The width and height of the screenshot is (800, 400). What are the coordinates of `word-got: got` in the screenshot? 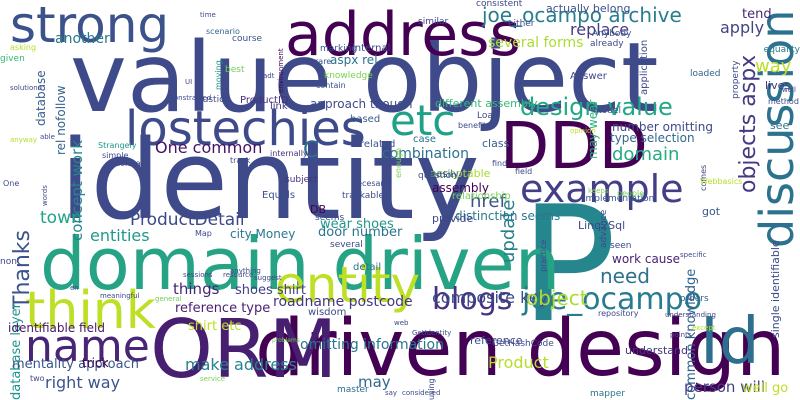 It's located at (711, 211).